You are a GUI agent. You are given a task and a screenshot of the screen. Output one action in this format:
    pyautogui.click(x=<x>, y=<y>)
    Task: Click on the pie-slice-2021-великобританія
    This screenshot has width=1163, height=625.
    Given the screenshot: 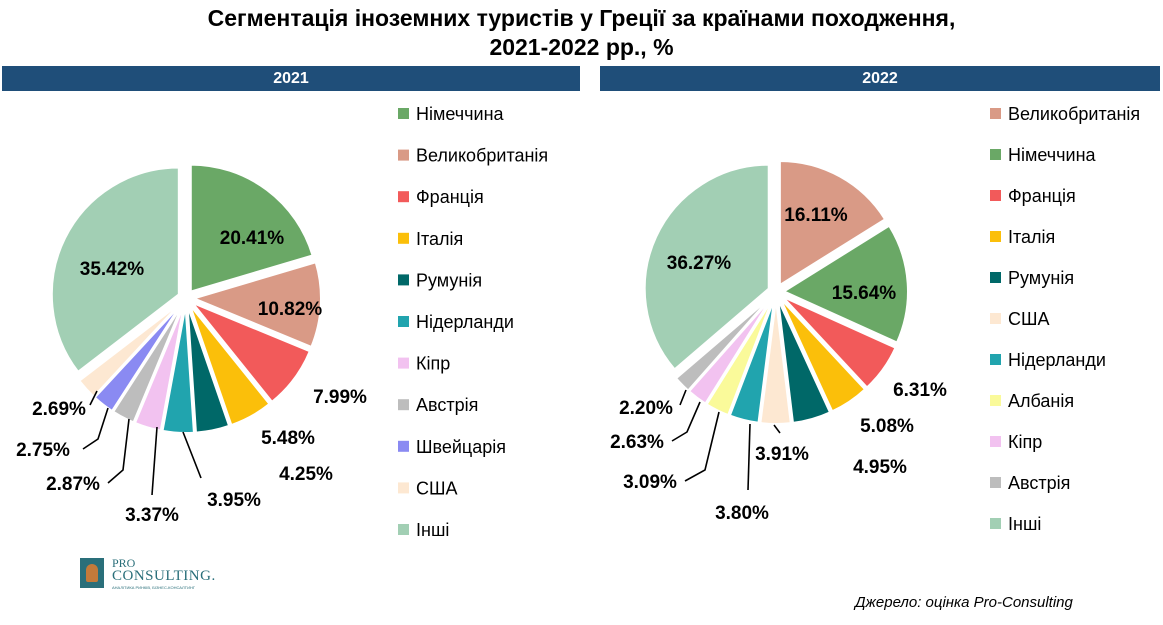 What is the action you would take?
    pyautogui.click(x=256, y=305)
    